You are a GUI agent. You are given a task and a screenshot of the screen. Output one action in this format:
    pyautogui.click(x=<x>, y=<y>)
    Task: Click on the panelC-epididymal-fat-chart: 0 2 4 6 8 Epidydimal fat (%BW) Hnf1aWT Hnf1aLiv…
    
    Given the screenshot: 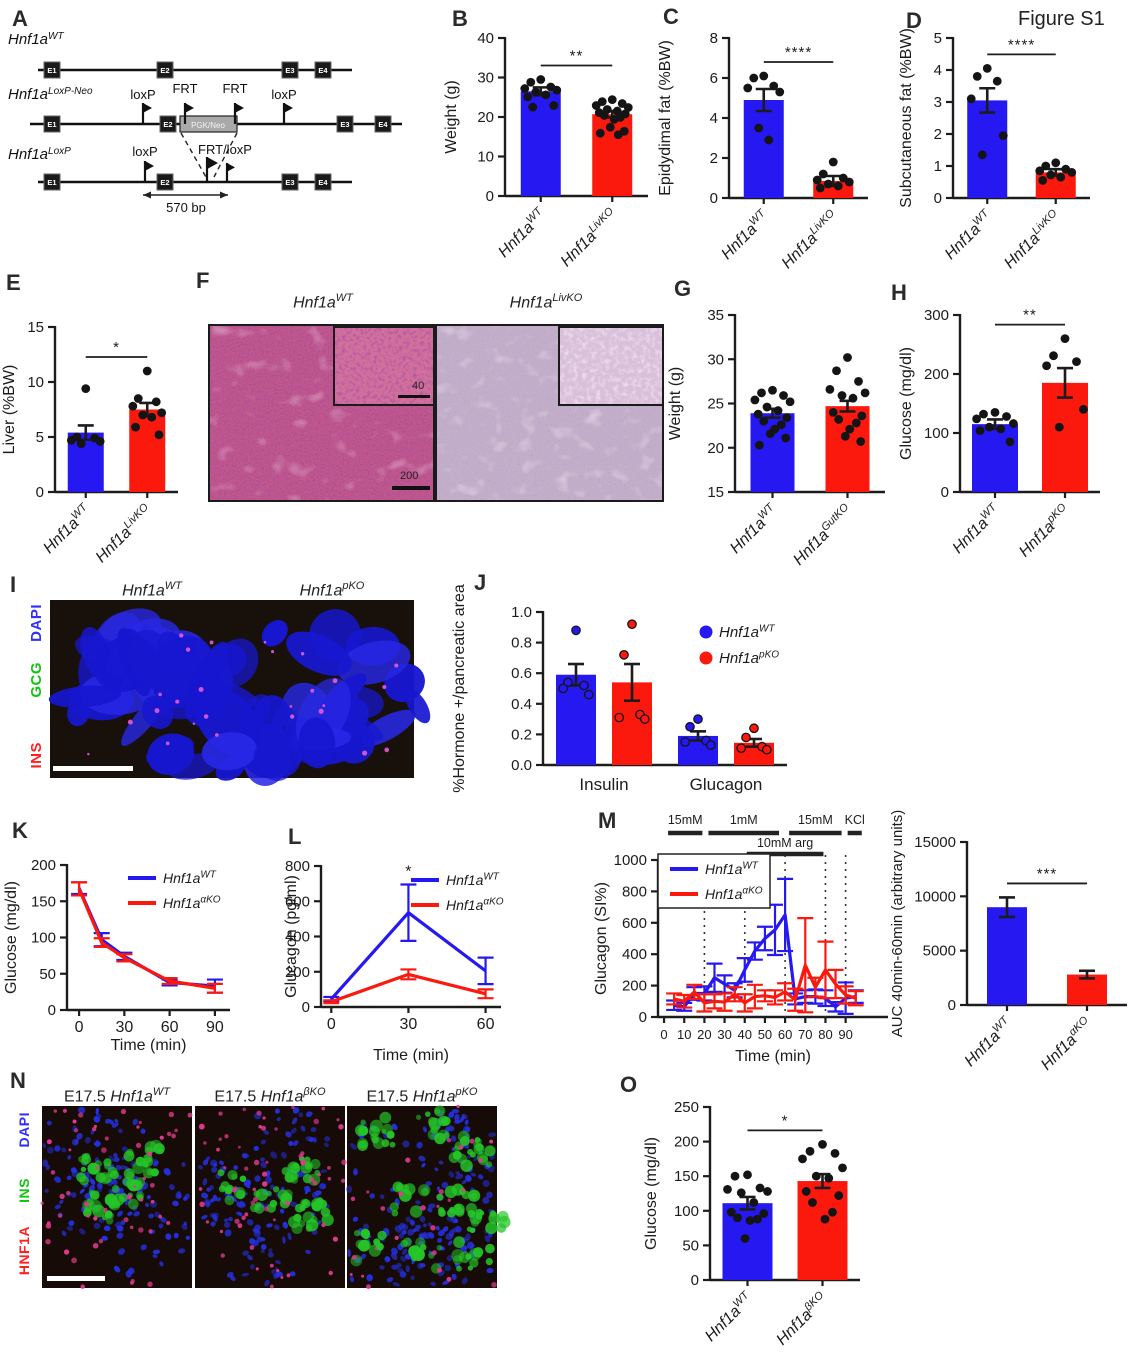 What is the action you would take?
    pyautogui.click(x=773, y=153)
    